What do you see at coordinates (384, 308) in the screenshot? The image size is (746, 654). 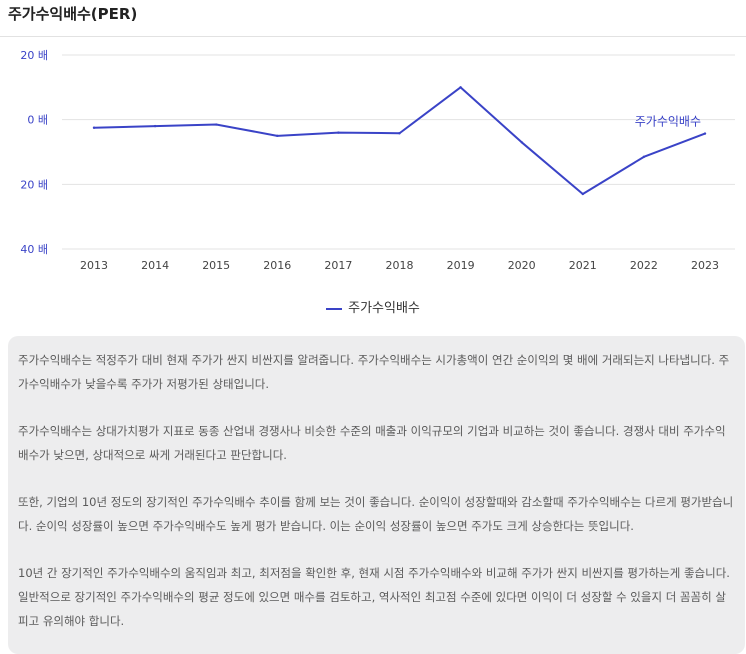 I see `legend-label: 주가수익배수` at bounding box center [384, 308].